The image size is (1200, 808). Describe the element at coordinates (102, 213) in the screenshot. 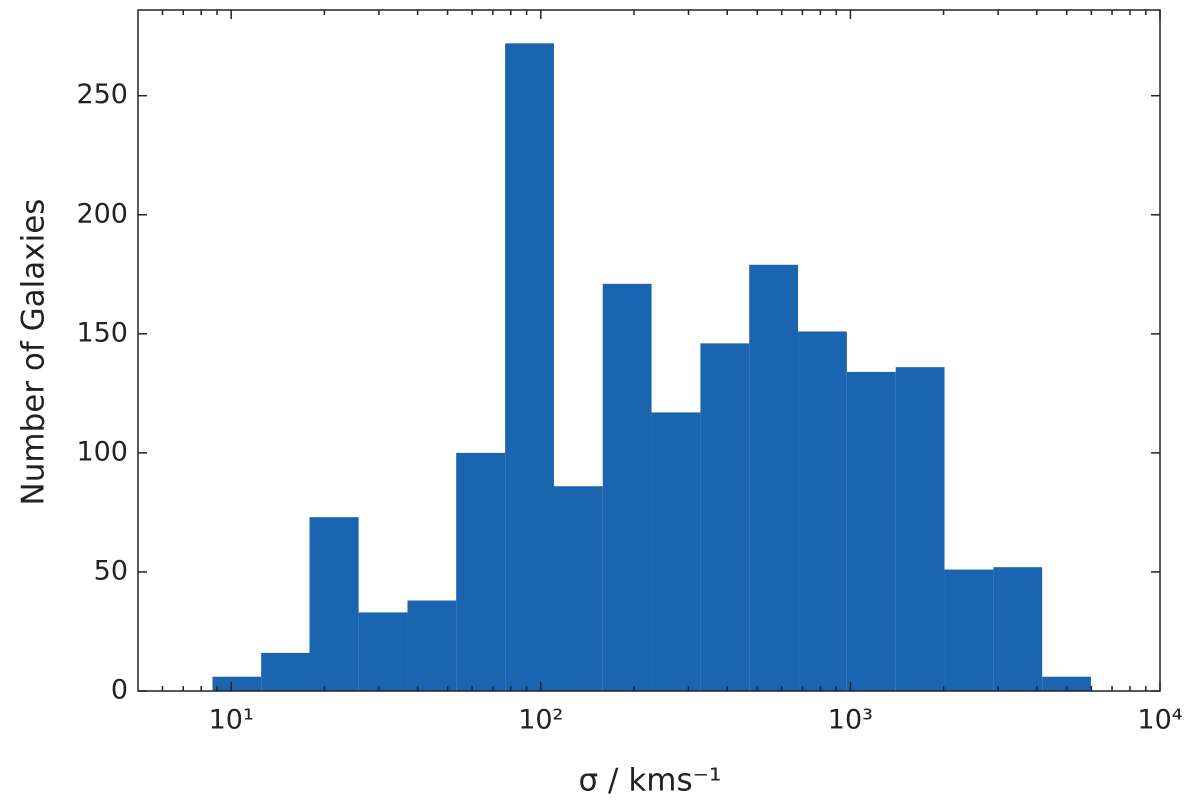

I see `y-tick-label: 200` at that location.